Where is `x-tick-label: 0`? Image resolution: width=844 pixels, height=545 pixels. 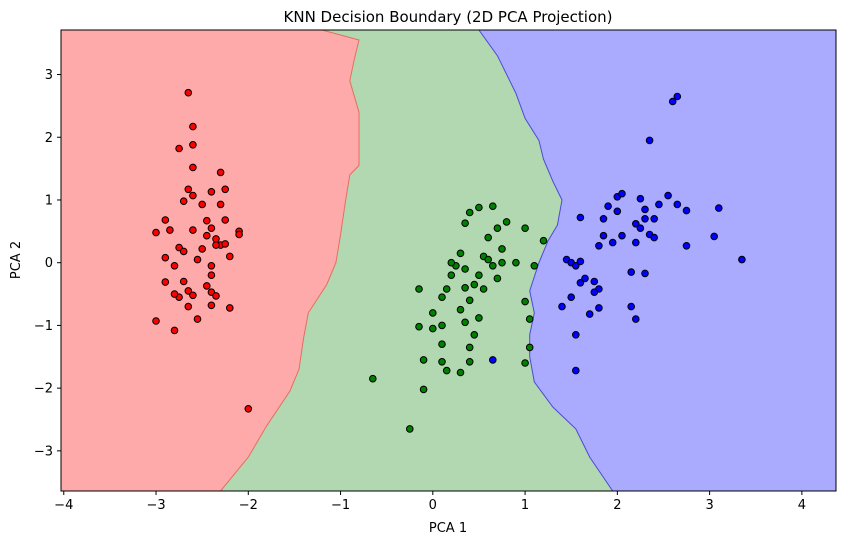 x-tick-label: 0 is located at coordinates (433, 505).